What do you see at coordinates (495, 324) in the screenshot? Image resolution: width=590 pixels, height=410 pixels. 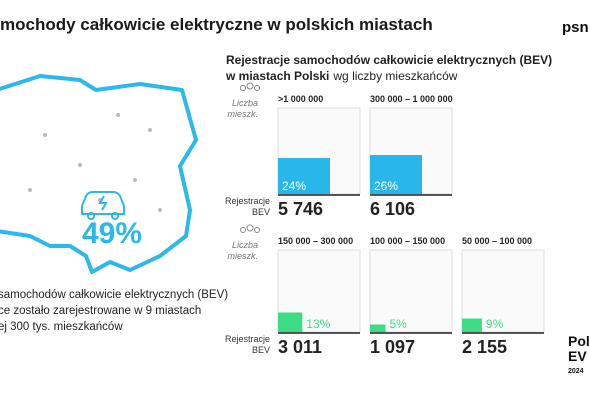 I see `share-label: 9%` at bounding box center [495, 324].